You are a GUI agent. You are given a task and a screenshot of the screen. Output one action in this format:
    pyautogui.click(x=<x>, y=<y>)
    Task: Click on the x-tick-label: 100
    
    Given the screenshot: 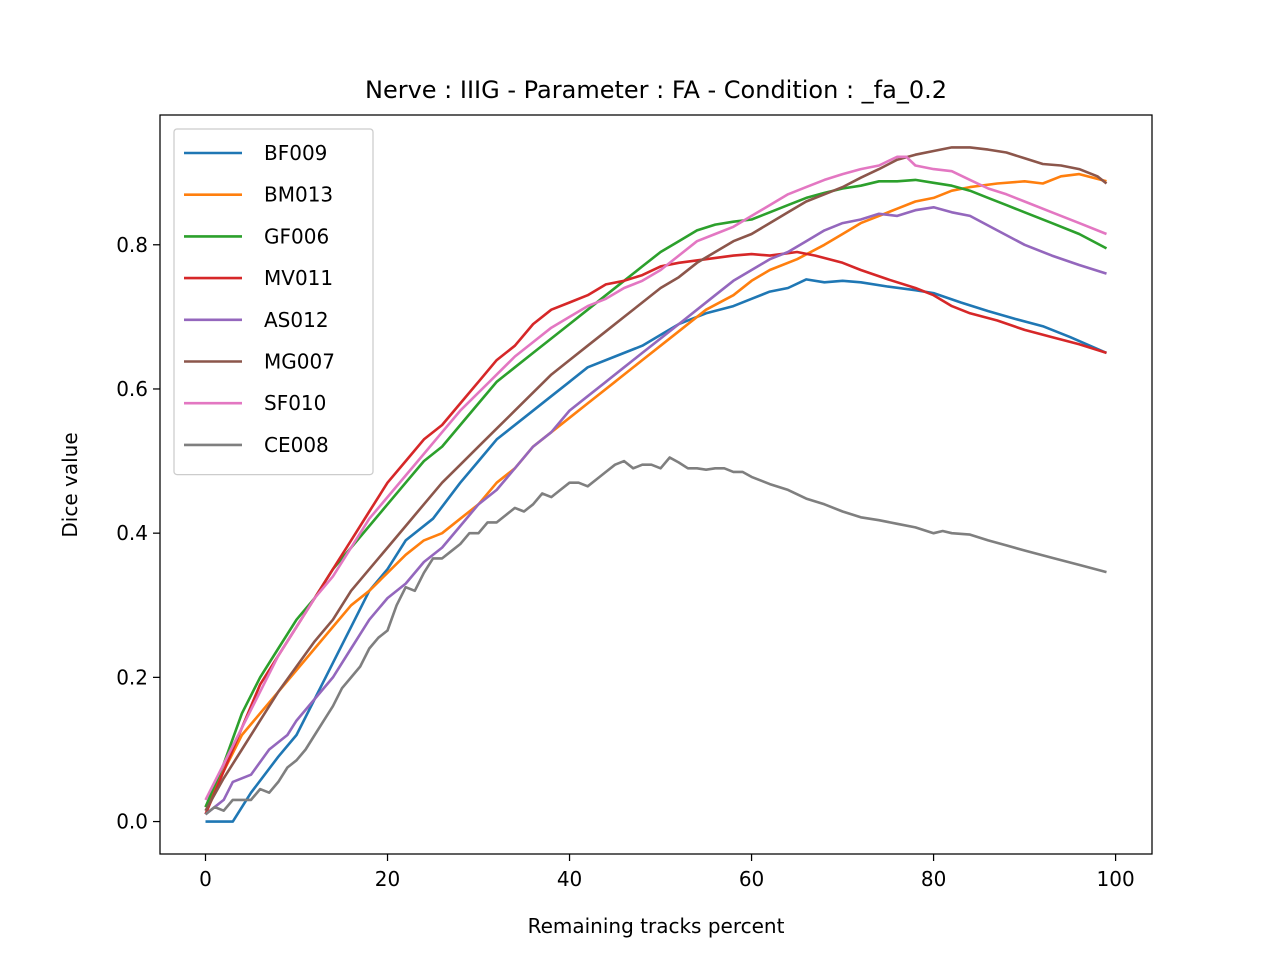 What is the action you would take?
    pyautogui.click(x=1116, y=879)
    